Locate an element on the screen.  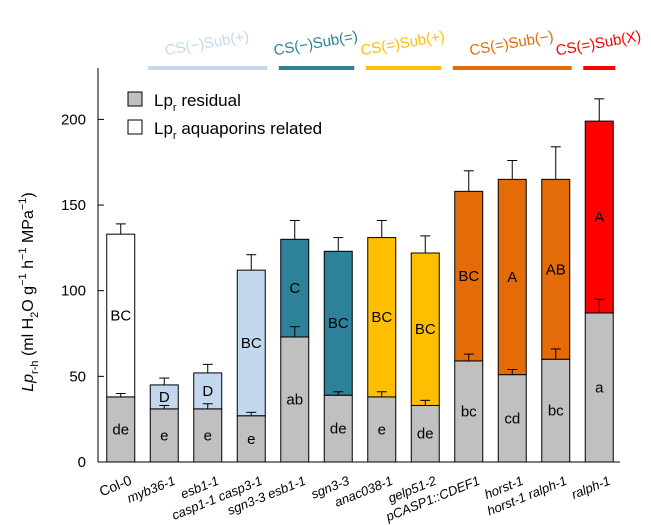
y-tick-label: 50 is located at coordinates (77, 376).